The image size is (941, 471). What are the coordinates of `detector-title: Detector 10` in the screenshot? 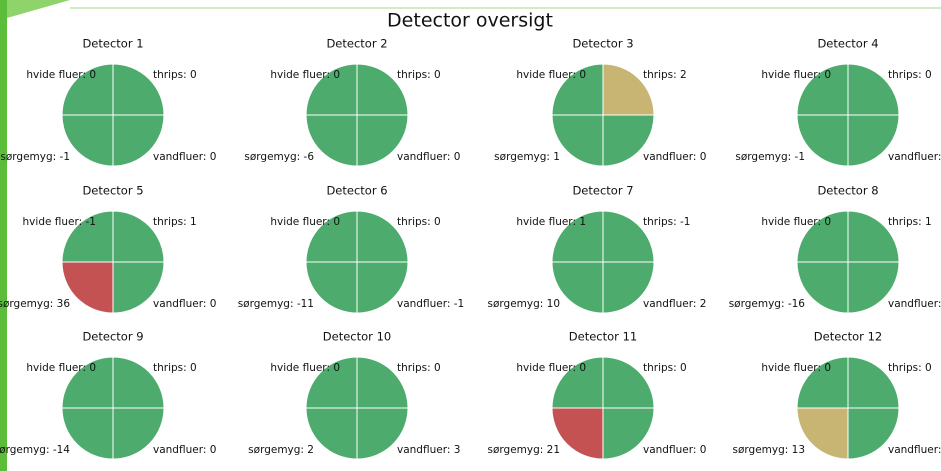 It's located at (357, 337).